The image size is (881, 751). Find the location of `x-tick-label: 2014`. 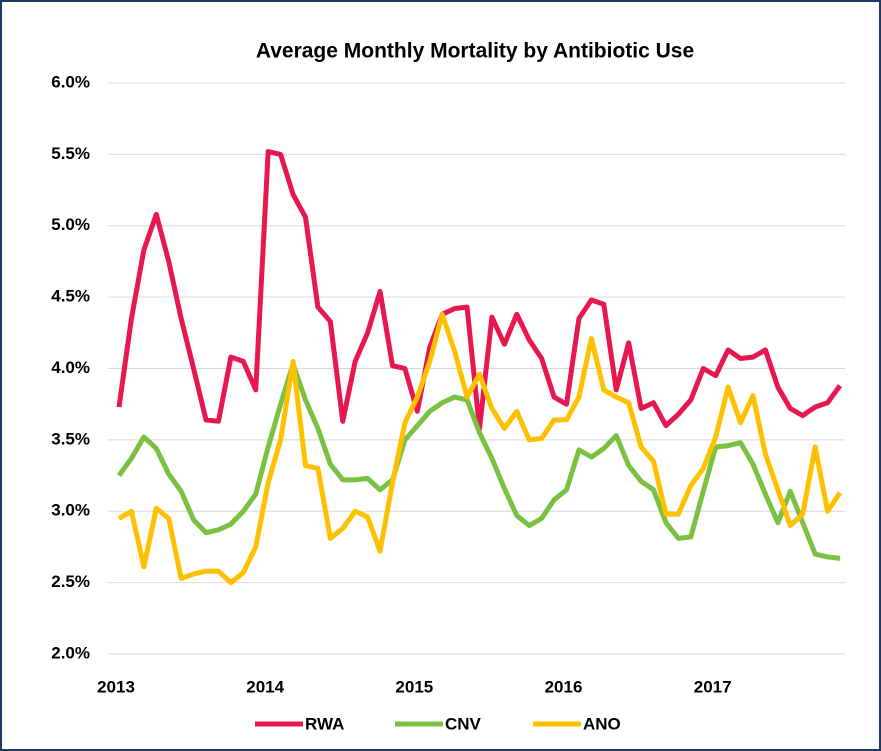

x-tick-label: 2014 is located at coordinates (265, 686).